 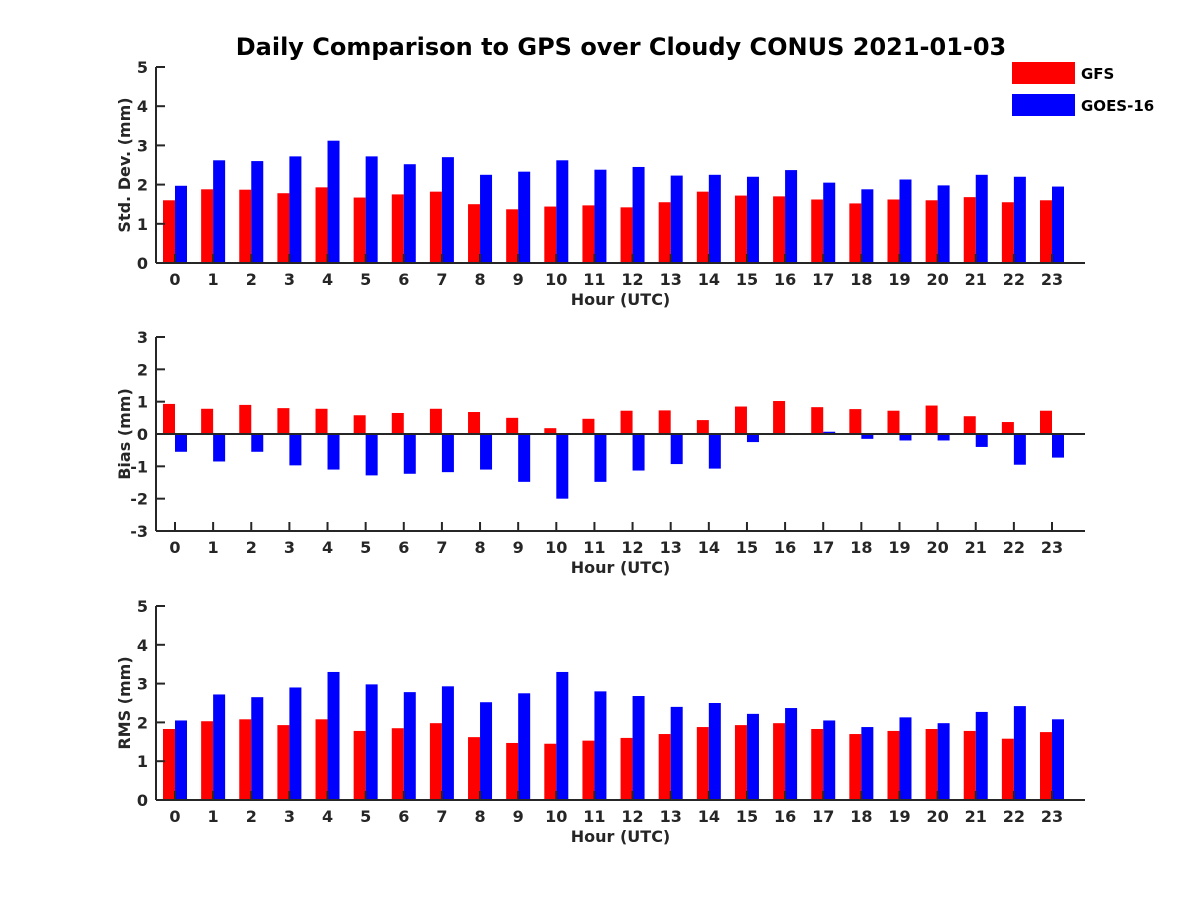 I want to click on rms-y-tick-label: 3, so click(x=142, y=684).